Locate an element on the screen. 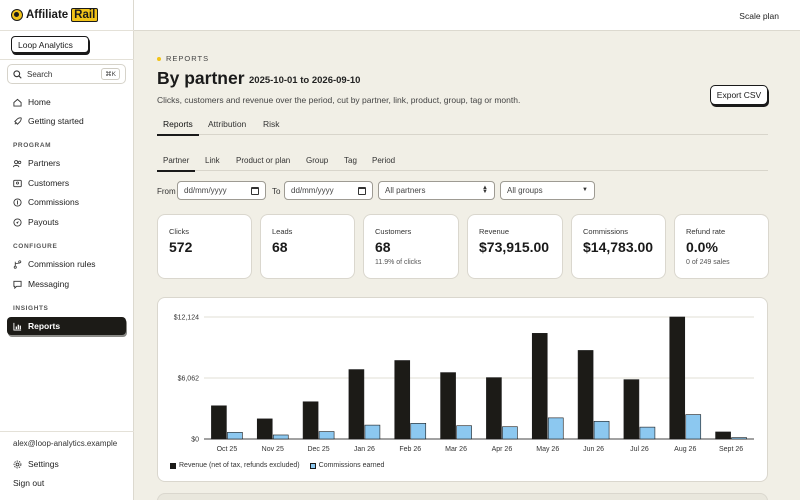 The height and width of the screenshot is (500, 800). next-section-card is located at coordinates (462, 496).